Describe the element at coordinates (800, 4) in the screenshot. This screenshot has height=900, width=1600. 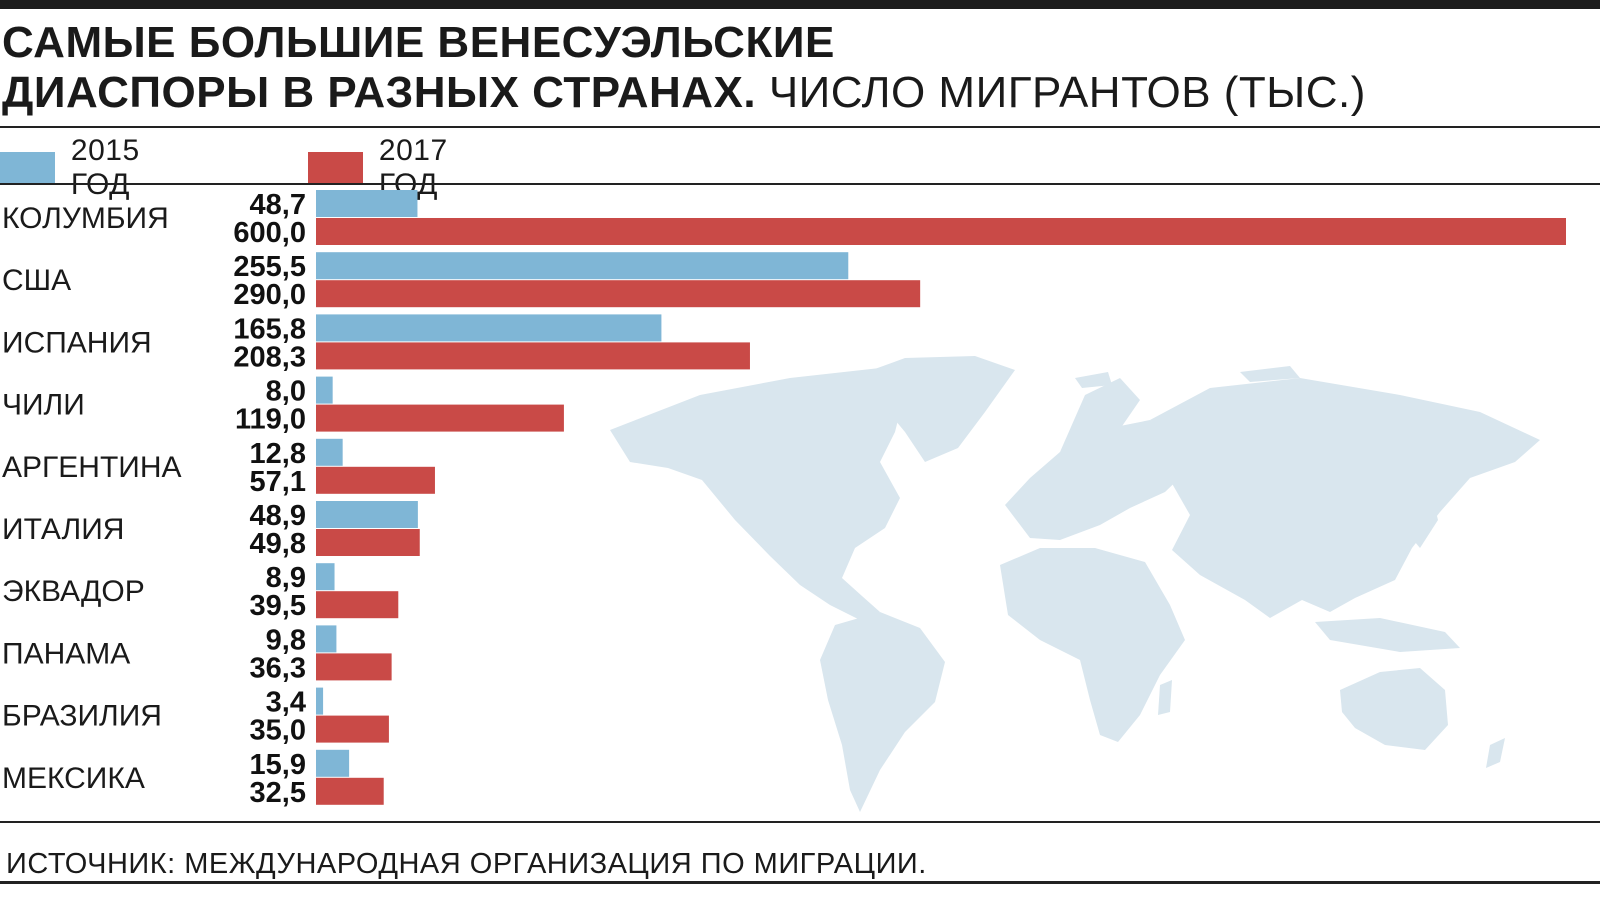
I see `top-bar` at that location.